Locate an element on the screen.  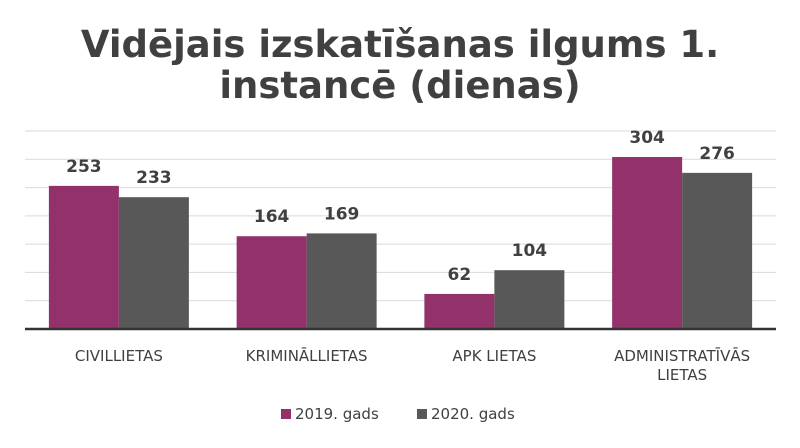
data-label: 104 is located at coordinates (530, 251).